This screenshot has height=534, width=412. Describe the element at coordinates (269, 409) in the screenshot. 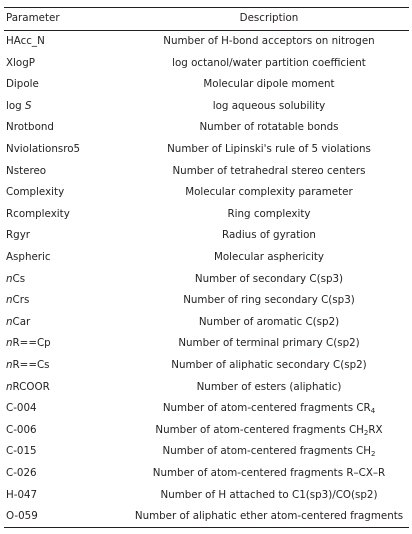

I see `description-cell: Number of atom-centered fragments CR4` at that location.